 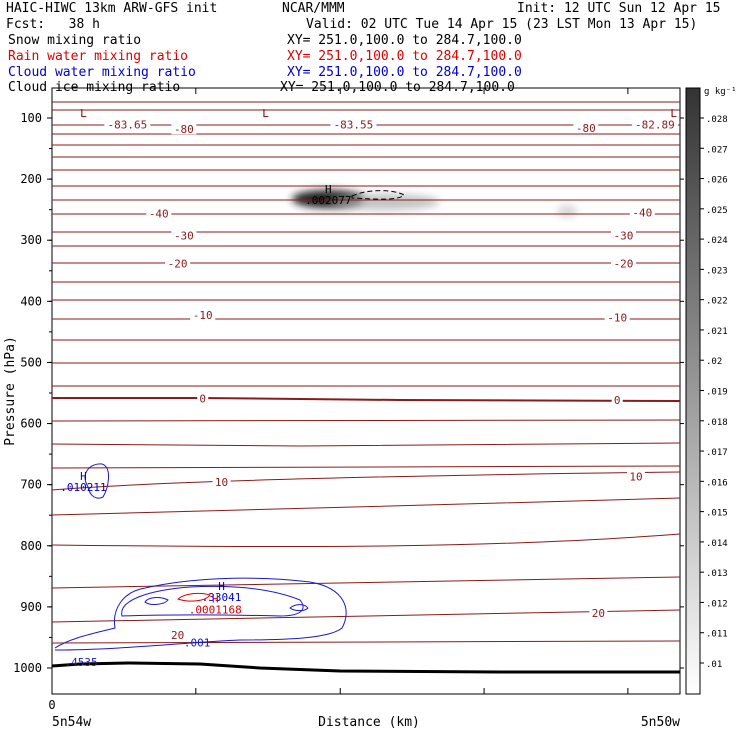 What do you see at coordinates (717, 635) in the screenshot?
I see `colorbar-tick-label: .011` at bounding box center [717, 635].